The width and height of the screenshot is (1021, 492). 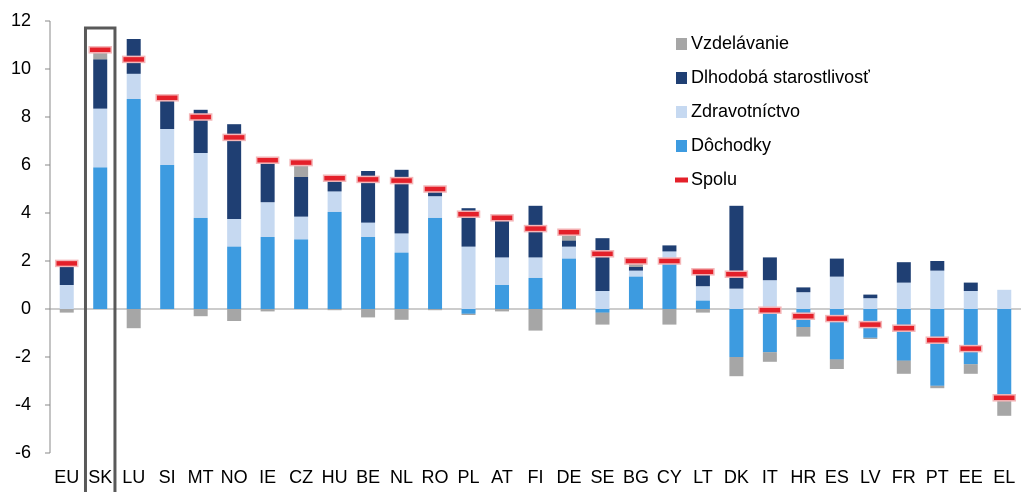 What do you see at coordinates (770, 477) in the screenshot?
I see `x-tick-label: IT` at bounding box center [770, 477].